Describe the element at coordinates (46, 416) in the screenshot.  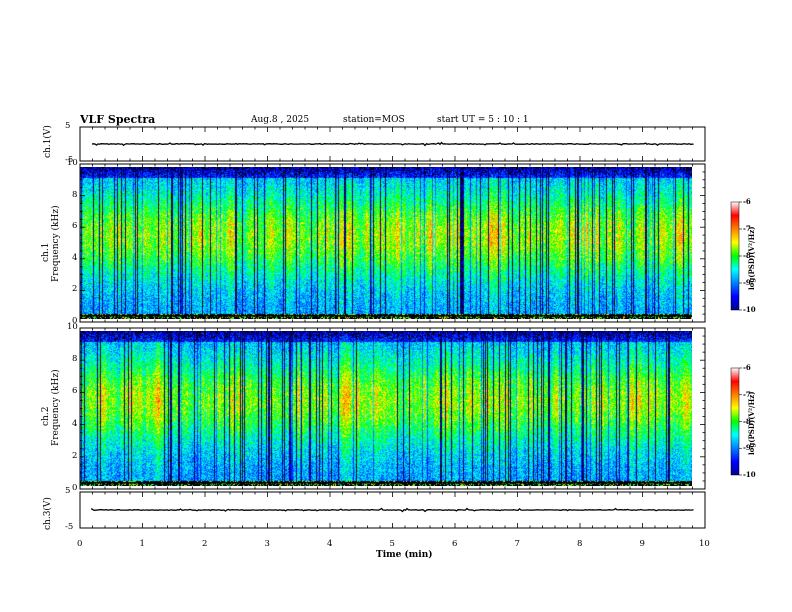
I see `ch2-spectrogram-ylabel: ch.2` at that location.